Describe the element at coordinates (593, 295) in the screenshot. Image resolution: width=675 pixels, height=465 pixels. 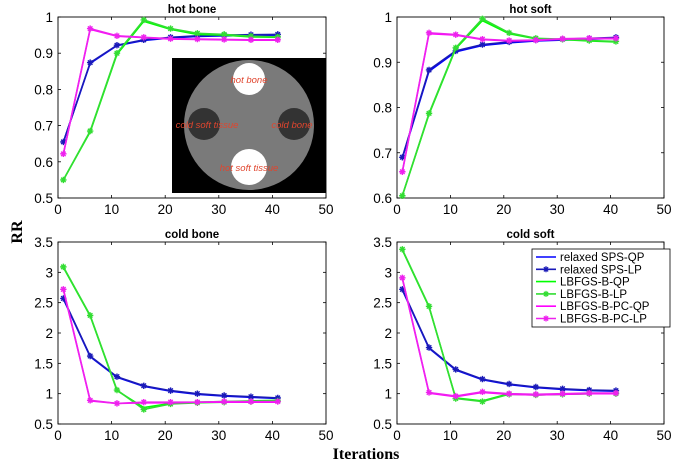
I see `legend-label-lbfgs-b-lp: LBFGS-B-LP` at that location.